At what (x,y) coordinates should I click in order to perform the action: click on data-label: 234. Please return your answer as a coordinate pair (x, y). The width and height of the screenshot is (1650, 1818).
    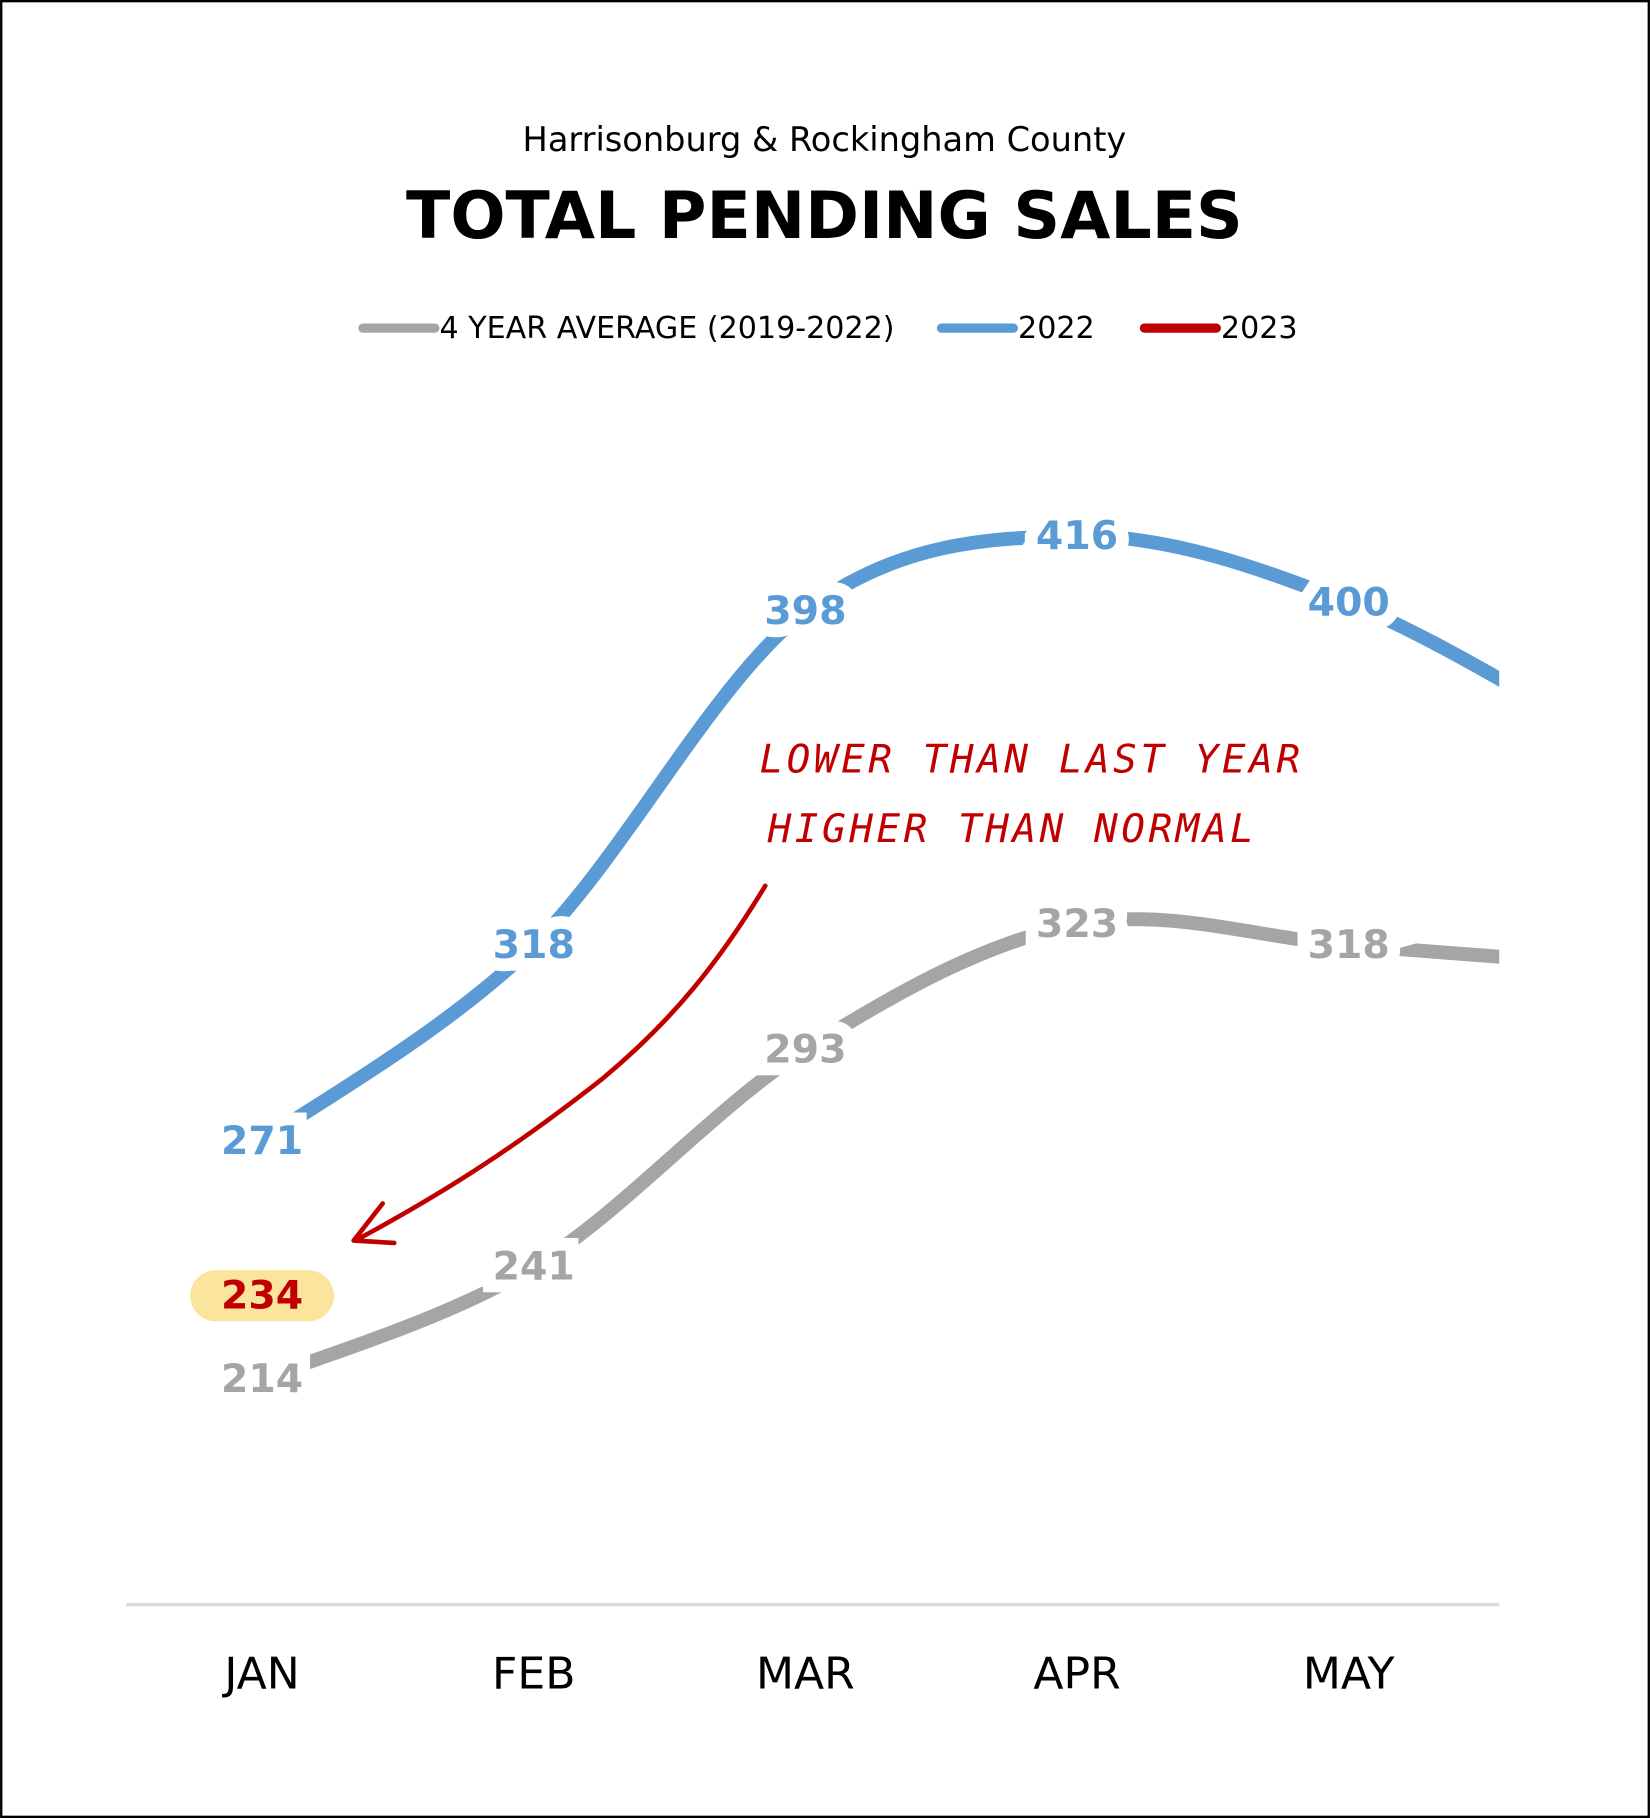
    Looking at the image, I should click on (262, 1296).